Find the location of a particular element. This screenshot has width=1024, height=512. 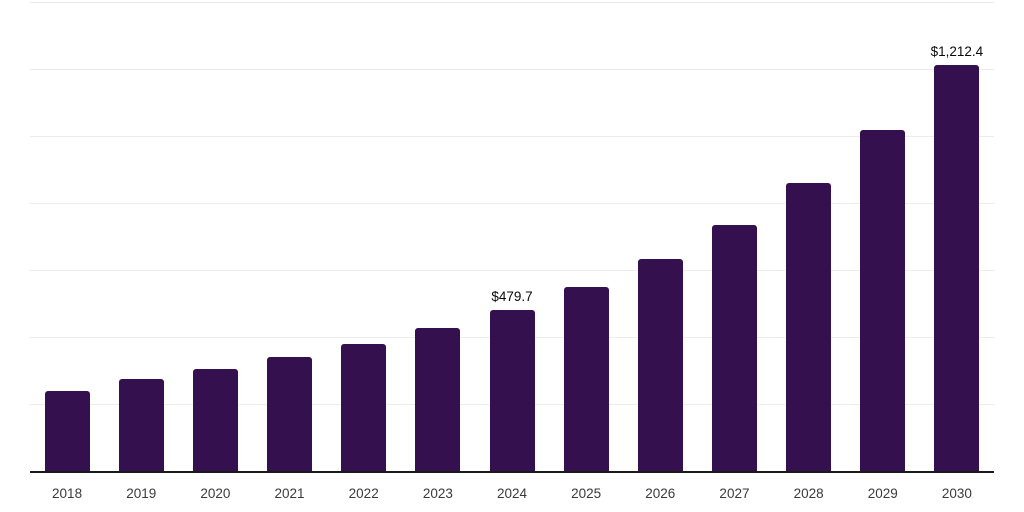

x-tick-label-2020: 2020 is located at coordinates (215, 493).